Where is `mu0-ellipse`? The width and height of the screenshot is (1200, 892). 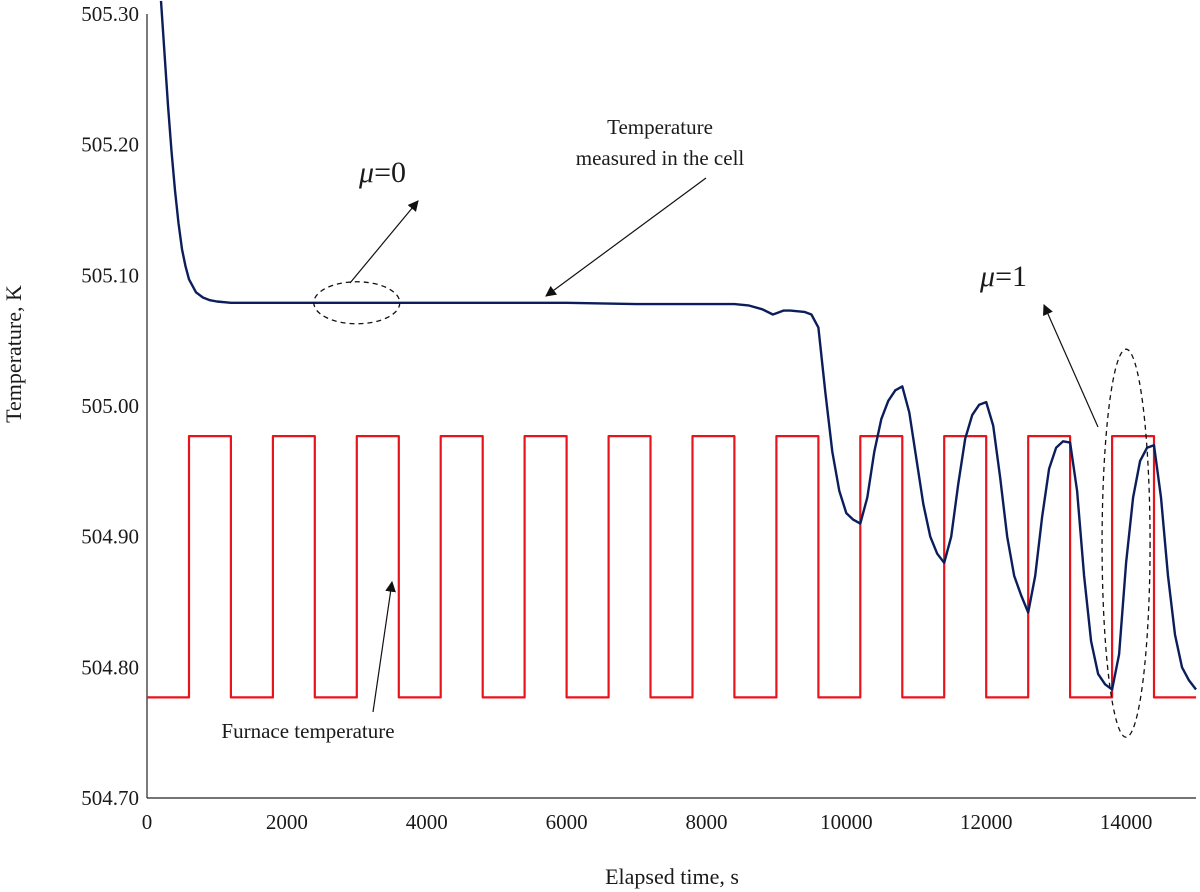 mu0-ellipse is located at coordinates (357, 303).